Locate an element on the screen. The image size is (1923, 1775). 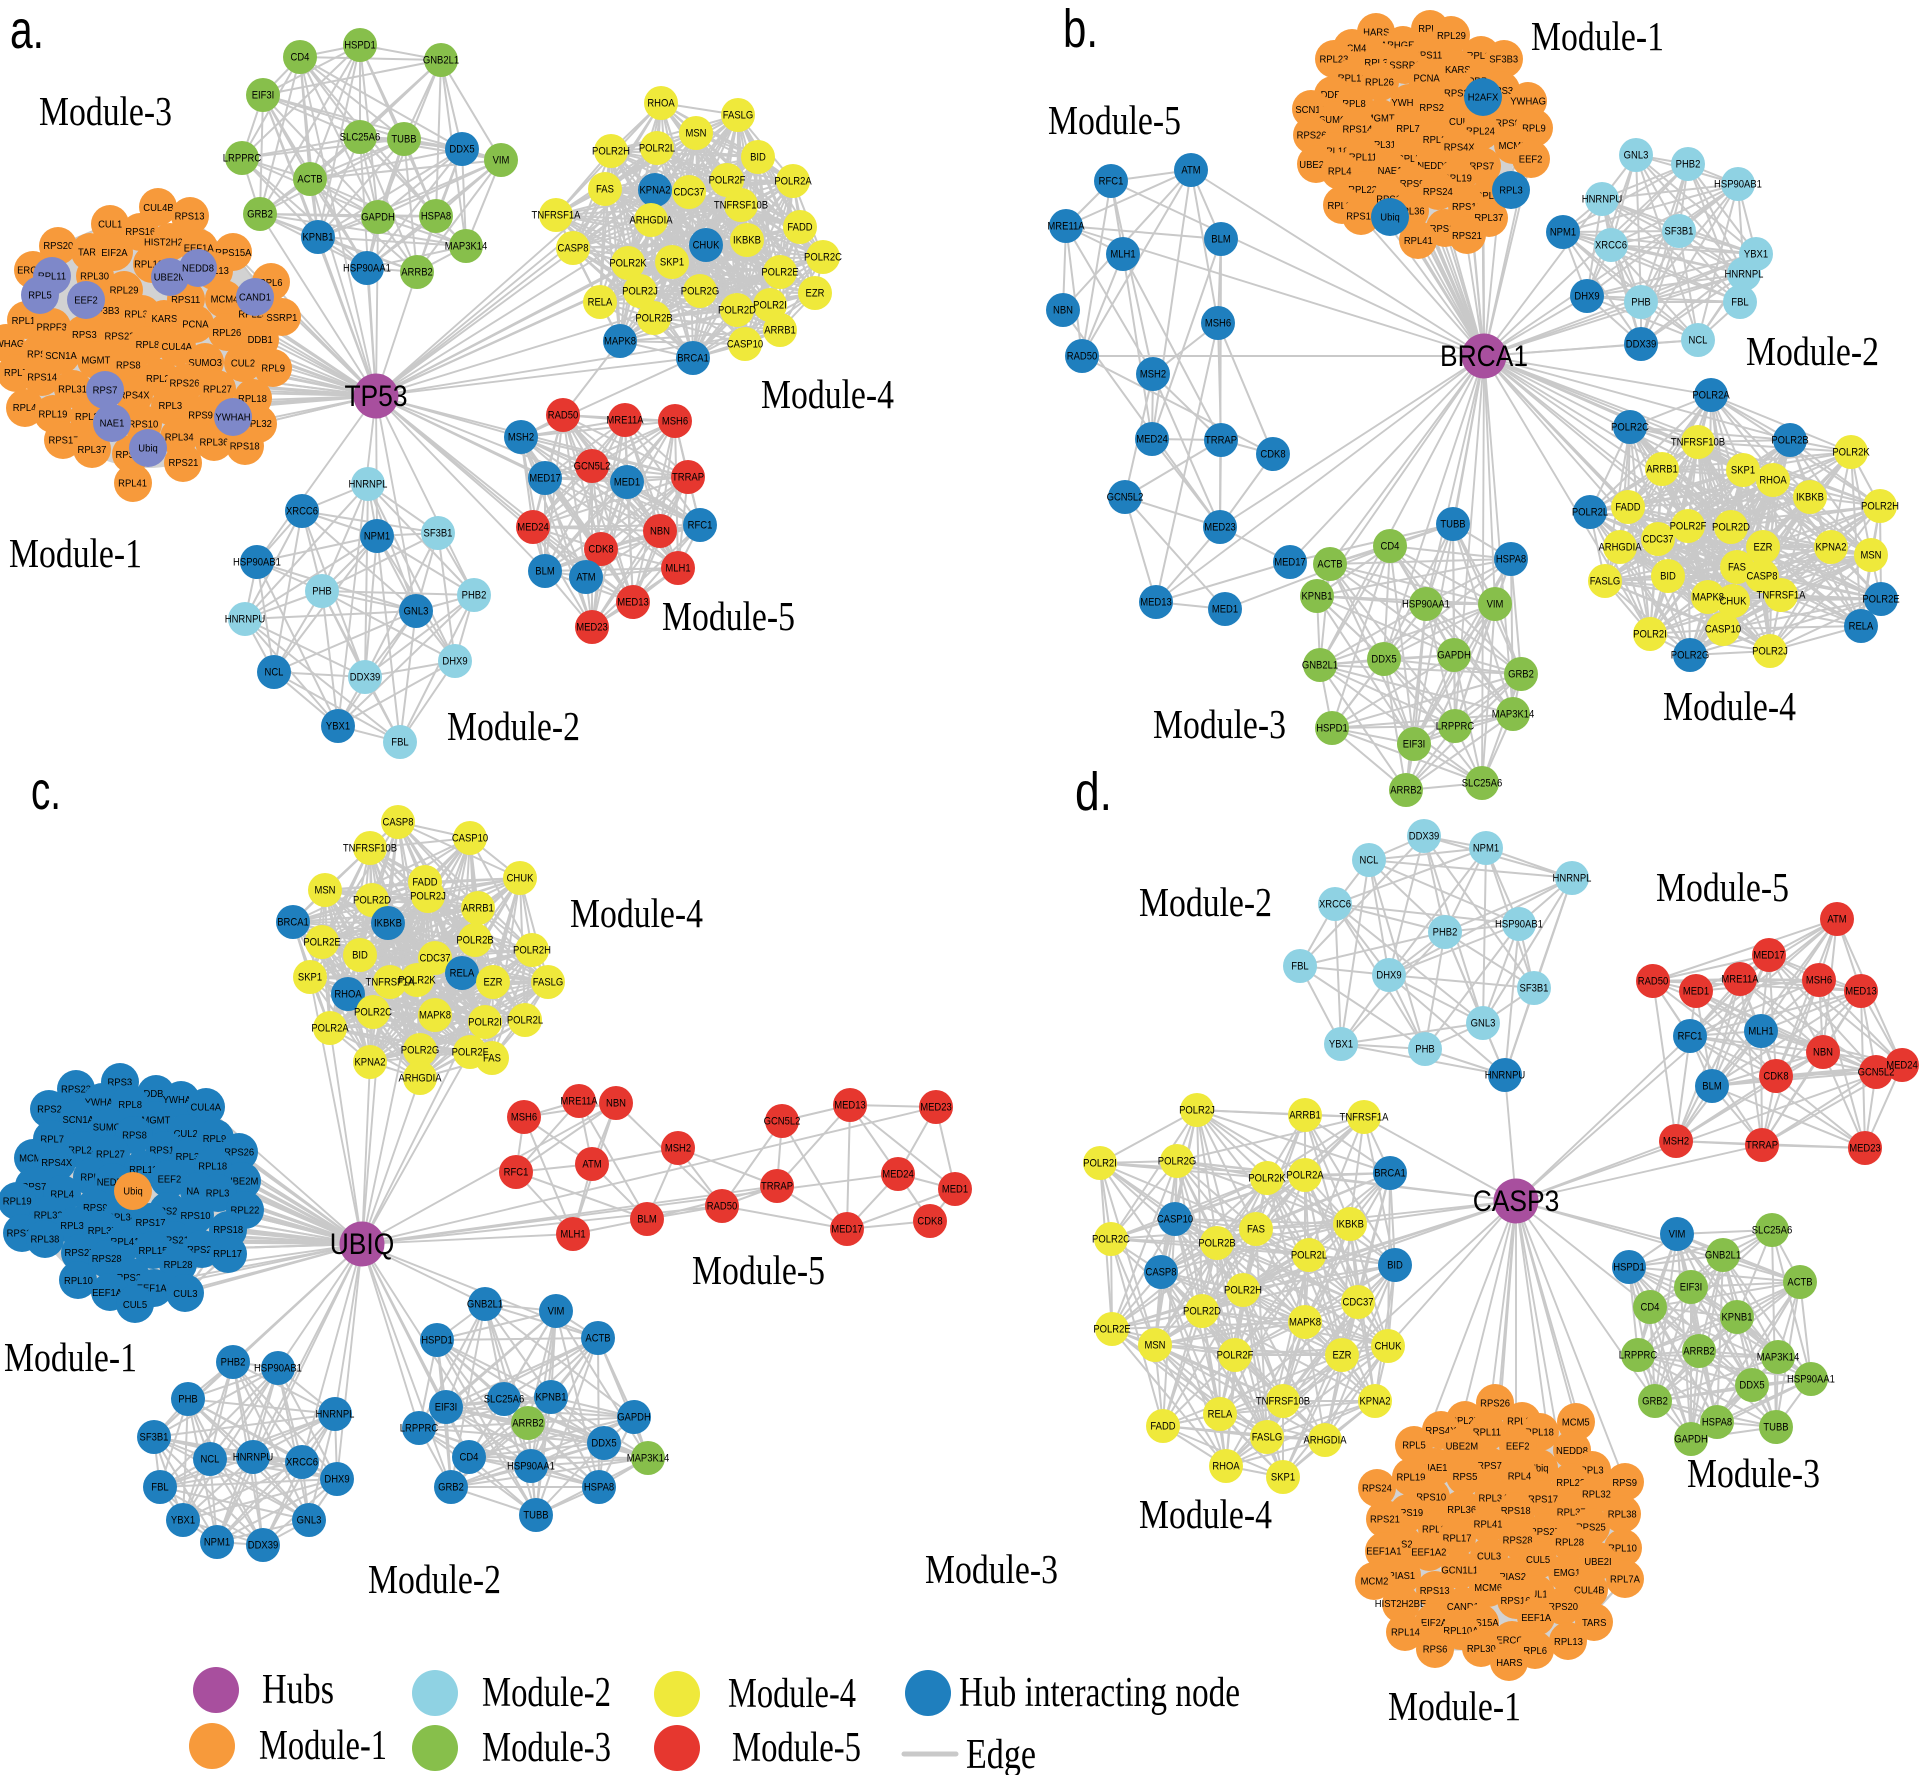
svg-text: RPL13 is located at coordinates (1568, 1642).